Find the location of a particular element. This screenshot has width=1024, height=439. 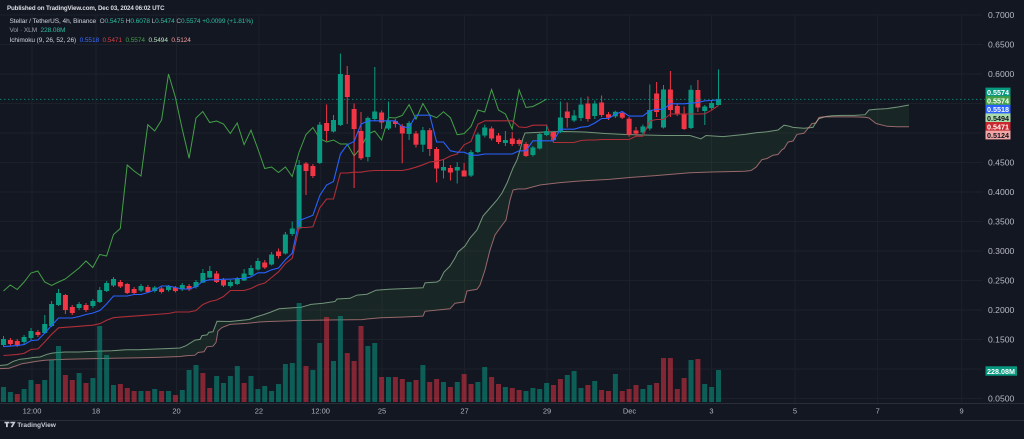

svg-text: 0.1500 is located at coordinates (1001, 340).